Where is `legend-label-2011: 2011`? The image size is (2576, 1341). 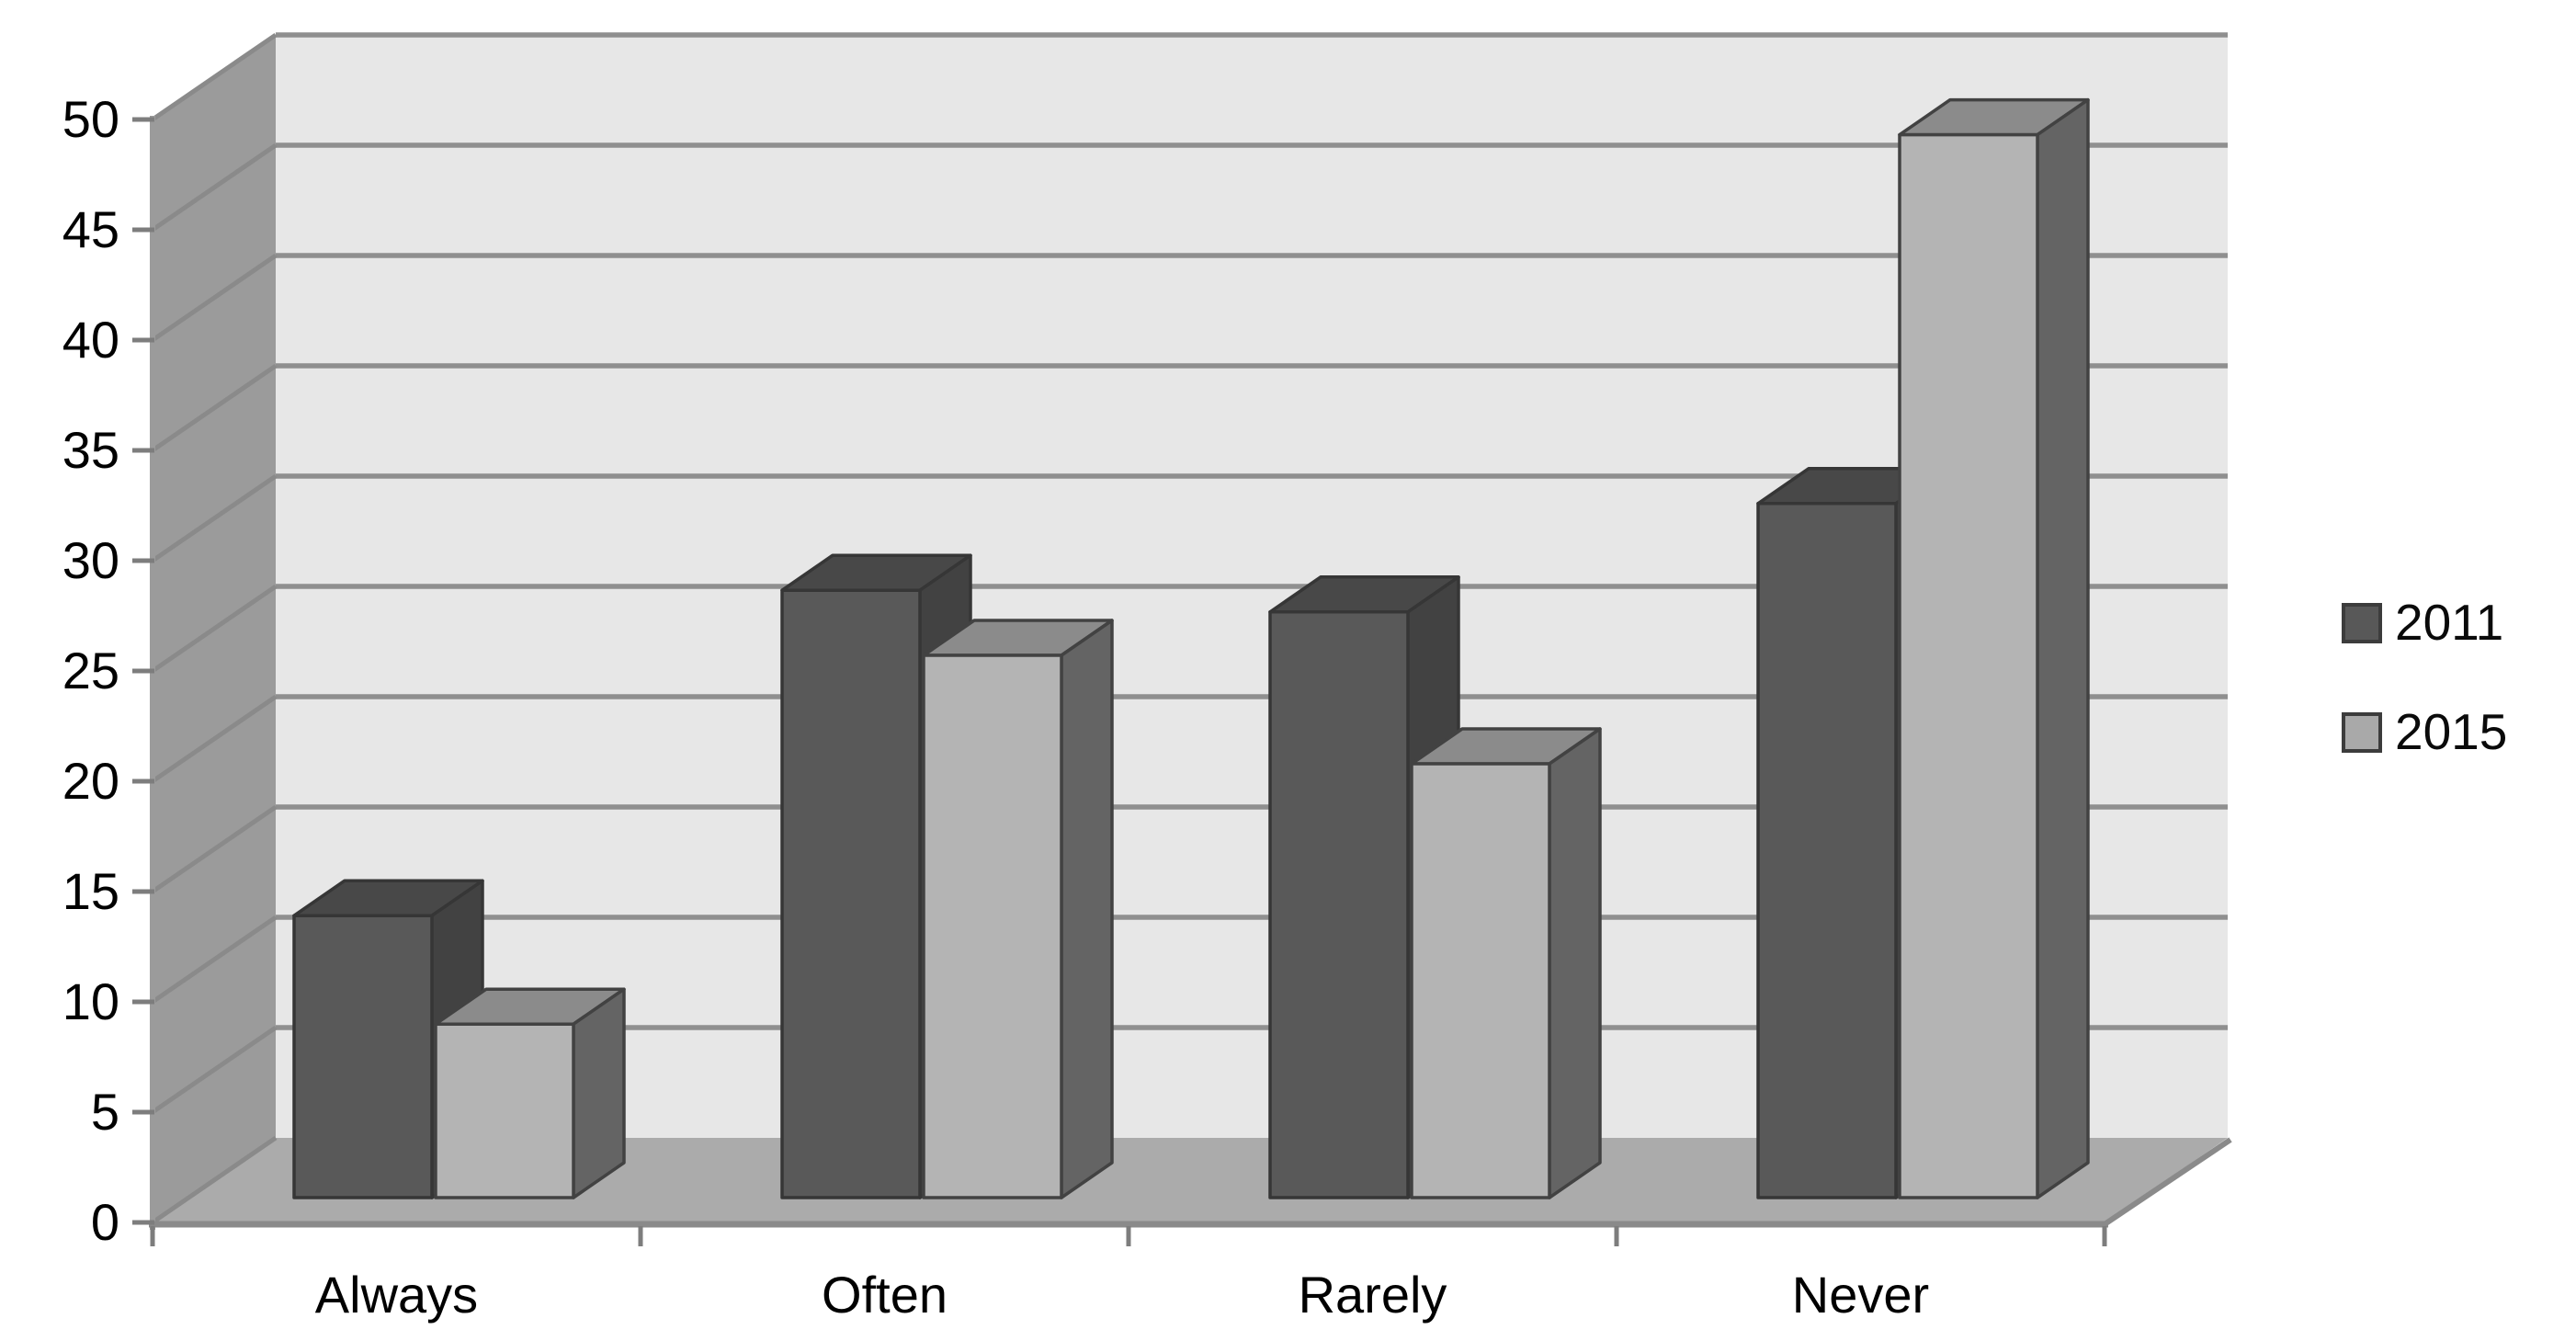
legend-label-2011: 2011 is located at coordinates (2449, 622).